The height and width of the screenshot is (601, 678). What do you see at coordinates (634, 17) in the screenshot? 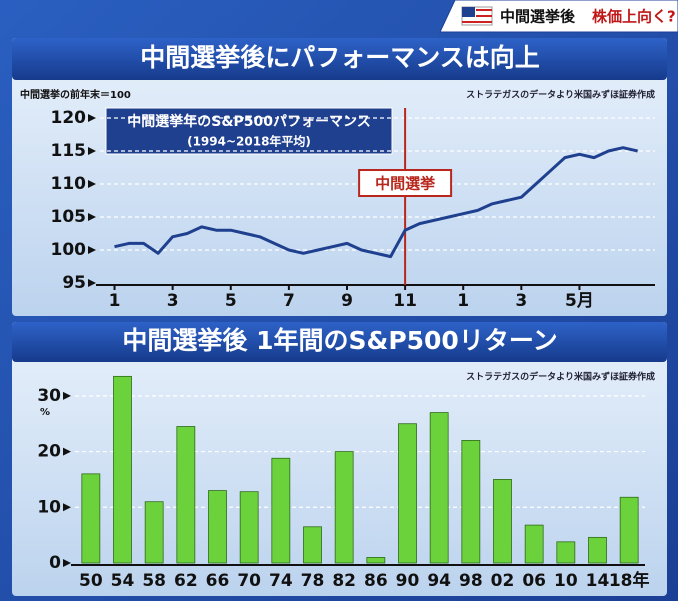
I see `header-subtitle: 株価上向く?` at bounding box center [634, 17].